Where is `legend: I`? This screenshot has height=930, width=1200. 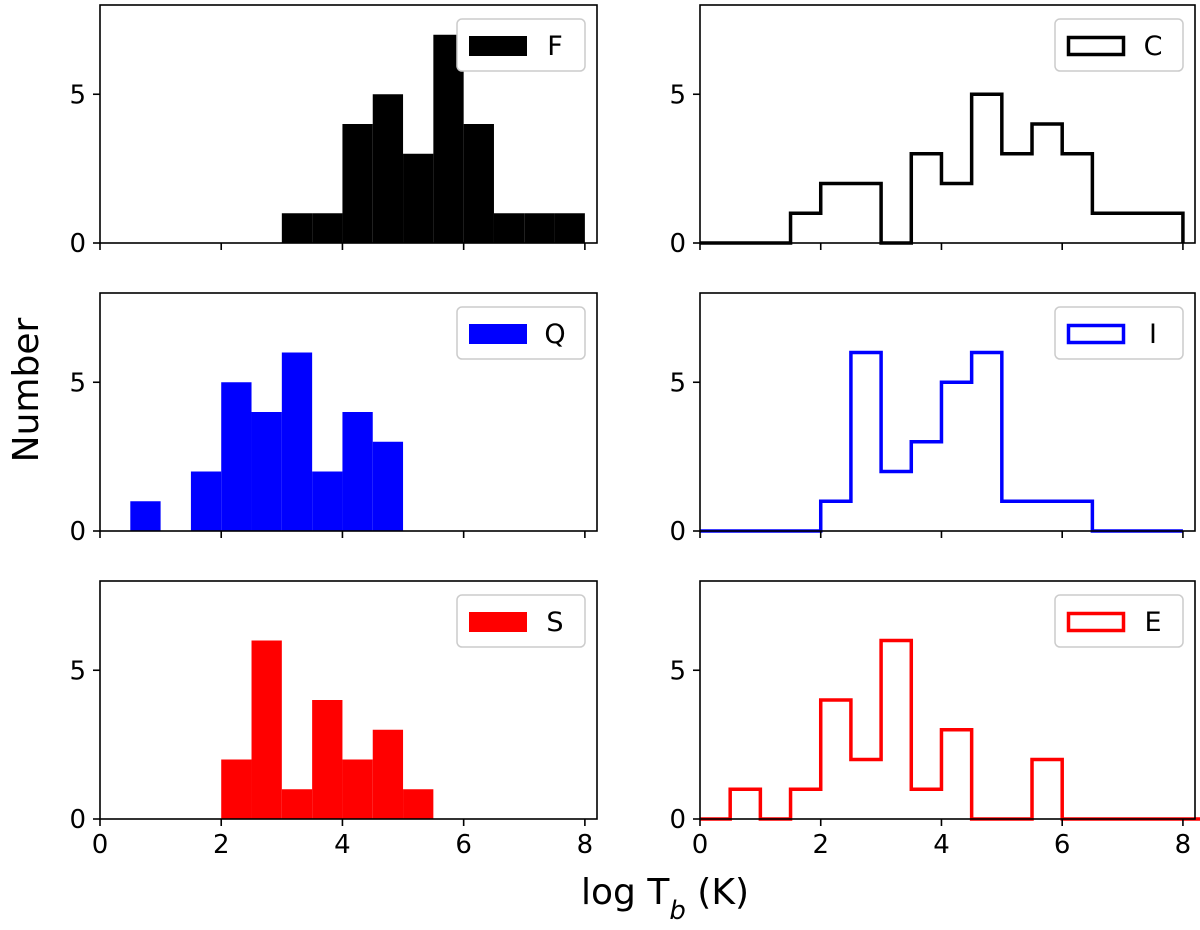 legend: I is located at coordinates (1119, 333).